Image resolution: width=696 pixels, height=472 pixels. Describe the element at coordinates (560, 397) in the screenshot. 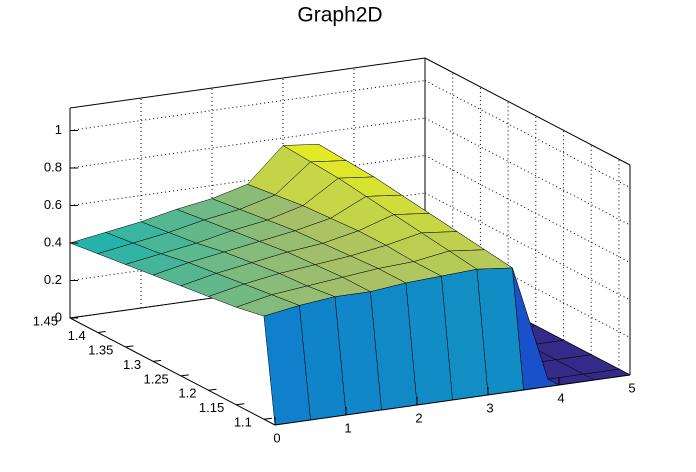

I see `x-tick-label: 4` at that location.